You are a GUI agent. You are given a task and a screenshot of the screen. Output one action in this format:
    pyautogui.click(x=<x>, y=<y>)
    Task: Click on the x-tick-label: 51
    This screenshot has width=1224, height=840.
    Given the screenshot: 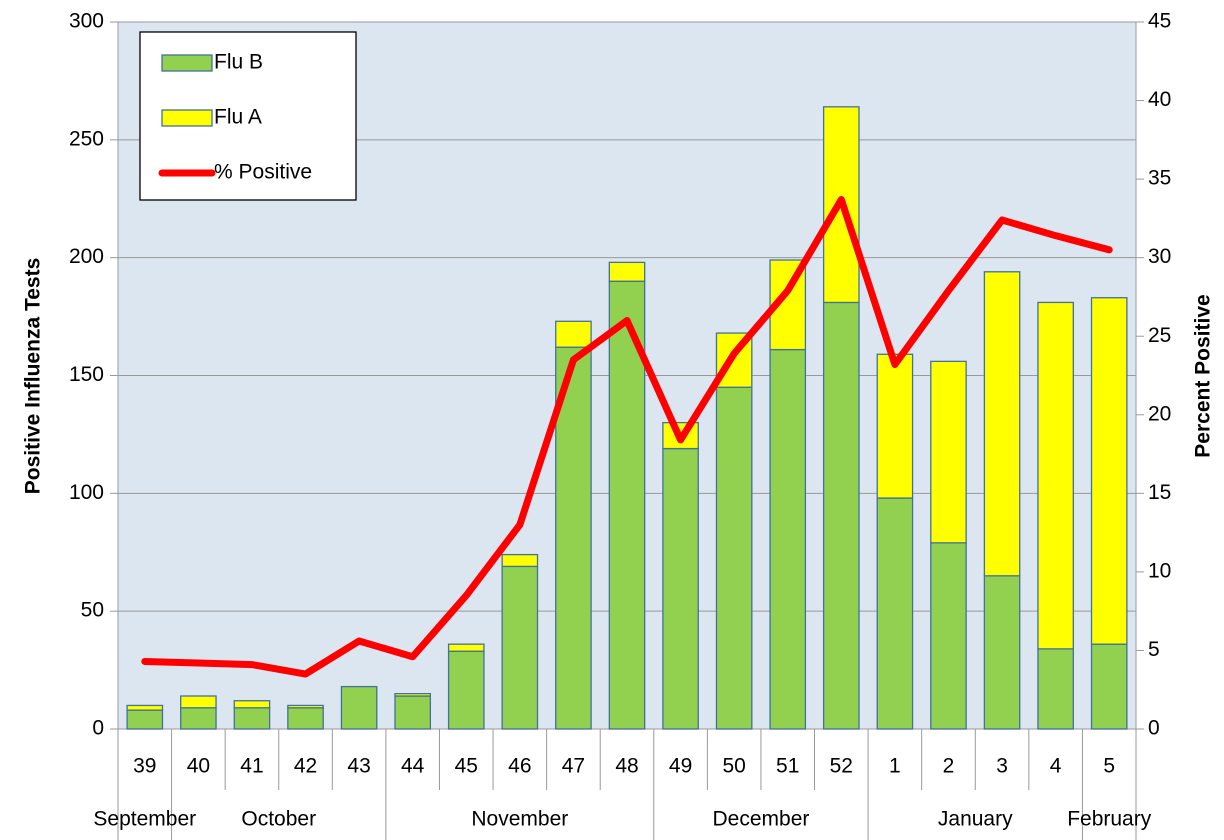 What is the action you would take?
    pyautogui.click(x=787, y=766)
    